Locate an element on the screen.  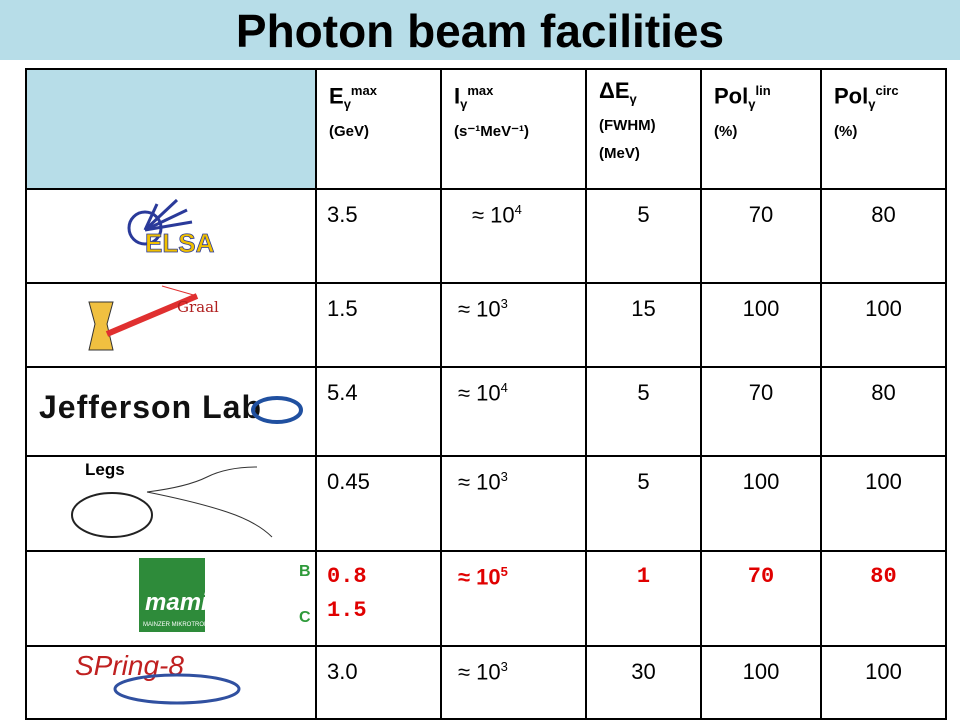
facility-cell: ELSA is located at coordinates (171, 236).